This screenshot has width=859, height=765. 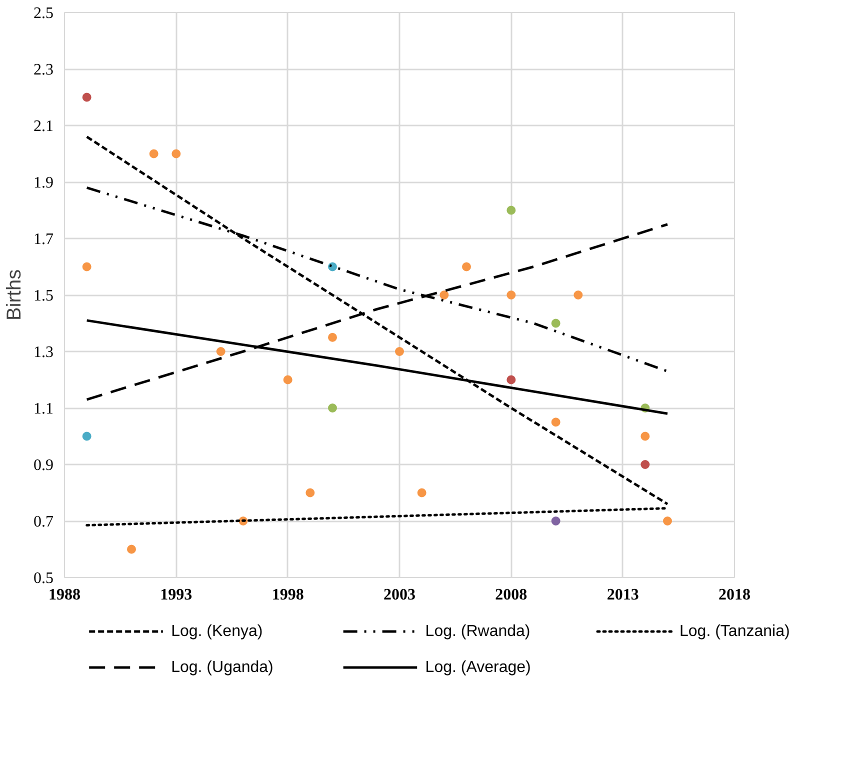 What do you see at coordinates (176, 595) in the screenshot?
I see `x-tick-label: 1993` at bounding box center [176, 595].